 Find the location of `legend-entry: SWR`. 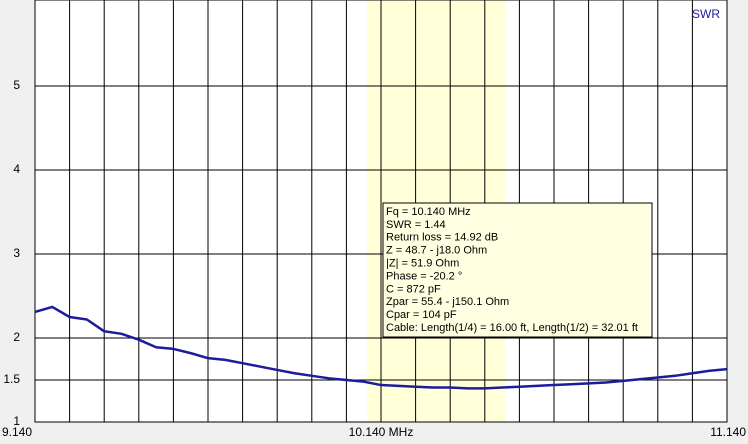

legend-entry: SWR is located at coordinates (706, 14).